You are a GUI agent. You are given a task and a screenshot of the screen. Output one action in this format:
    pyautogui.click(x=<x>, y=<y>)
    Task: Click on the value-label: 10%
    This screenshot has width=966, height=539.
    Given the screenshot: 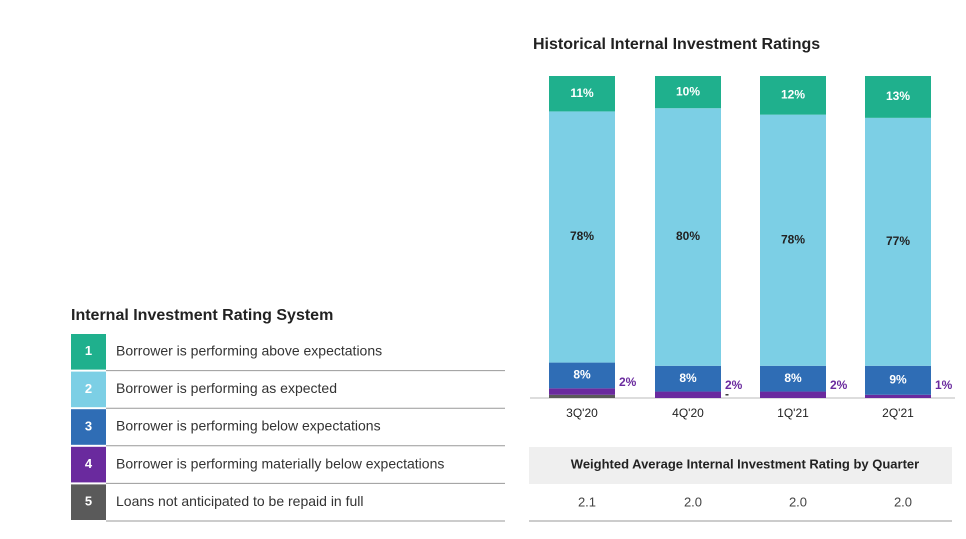 What is the action you would take?
    pyautogui.click(x=688, y=91)
    